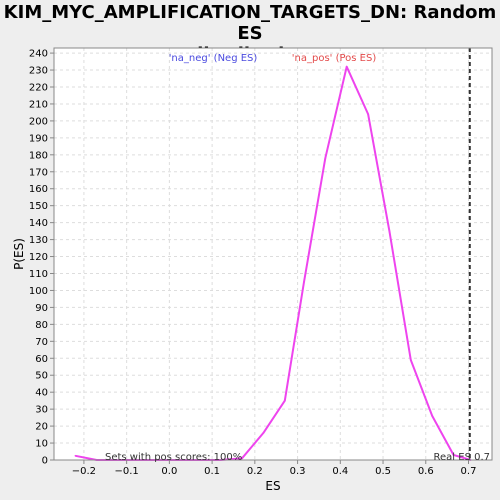  I want to click on legend-neg: 'na_neg' (Neg ES), so click(213, 58).